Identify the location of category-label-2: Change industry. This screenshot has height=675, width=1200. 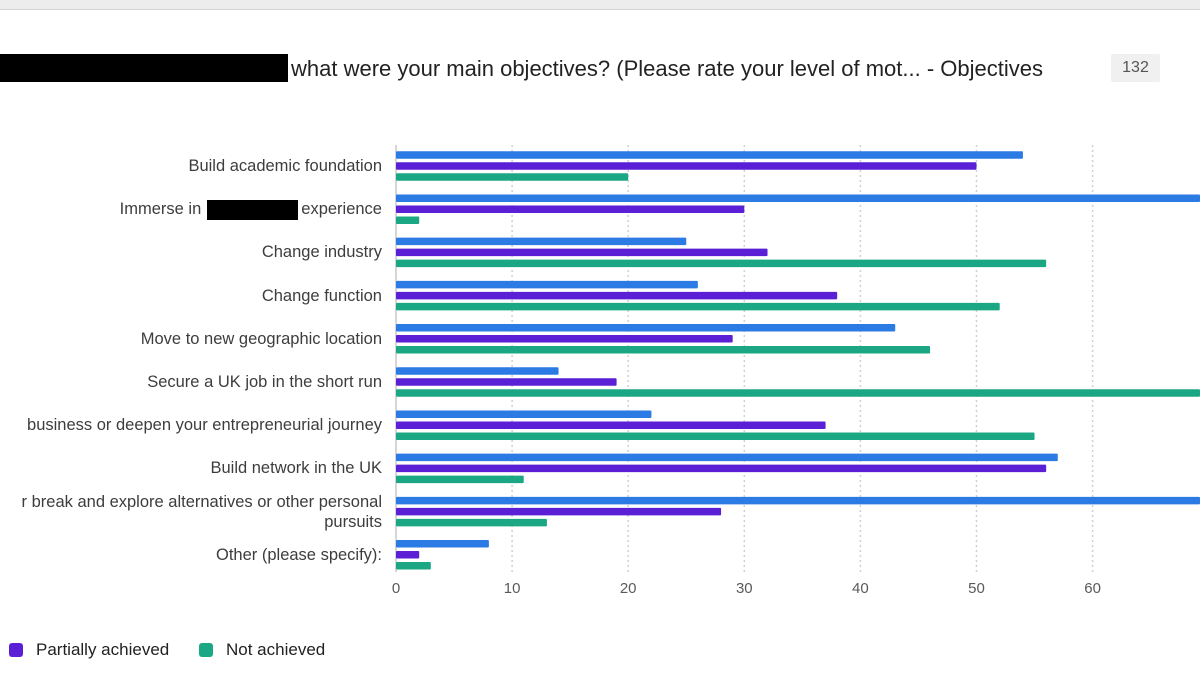
(321, 252).